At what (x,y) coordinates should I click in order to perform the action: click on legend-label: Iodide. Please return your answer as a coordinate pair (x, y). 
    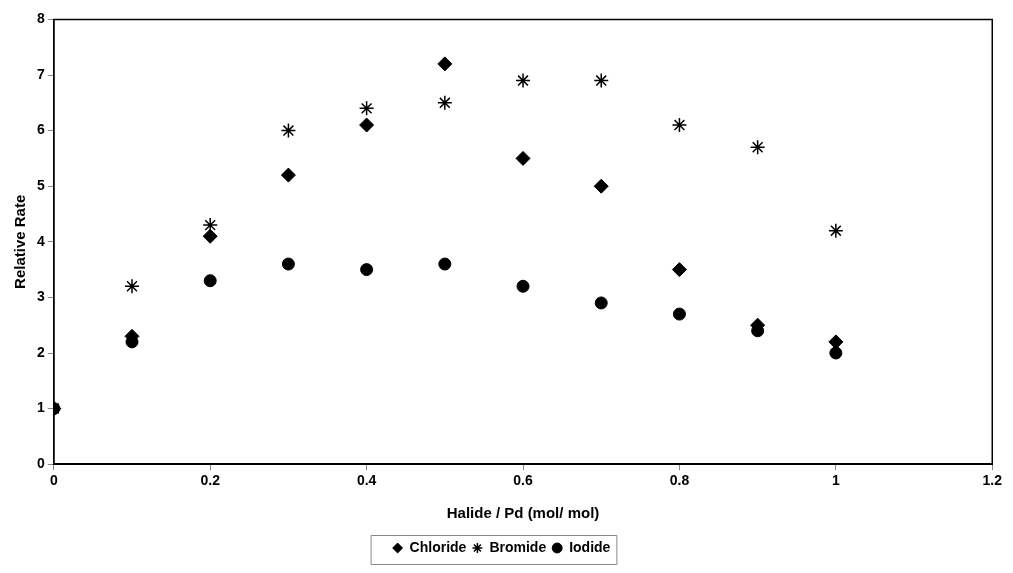
    Looking at the image, I should click on (590, 546).